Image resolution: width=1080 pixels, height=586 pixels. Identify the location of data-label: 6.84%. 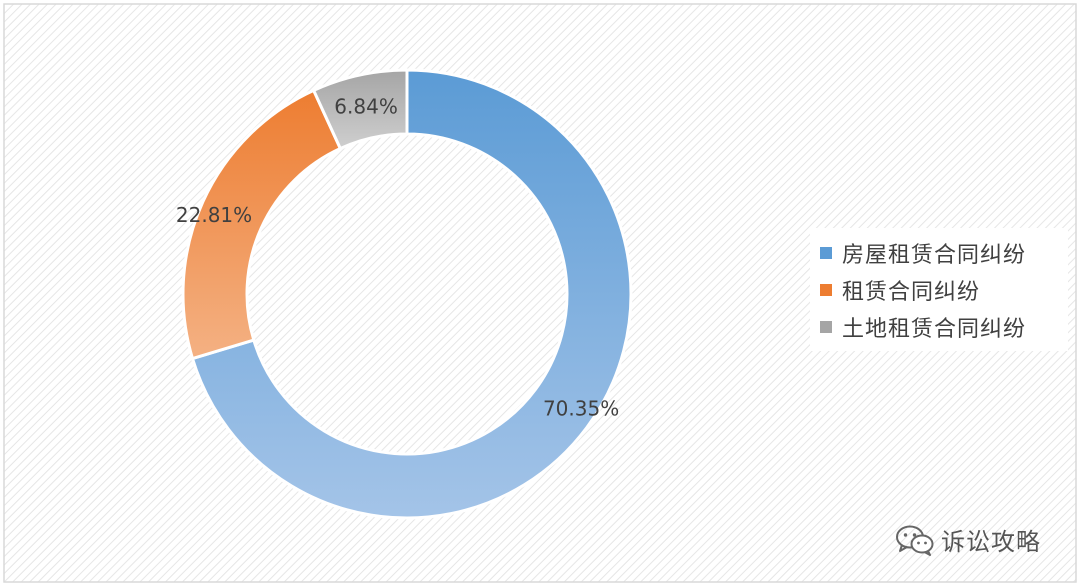
(366, 106).